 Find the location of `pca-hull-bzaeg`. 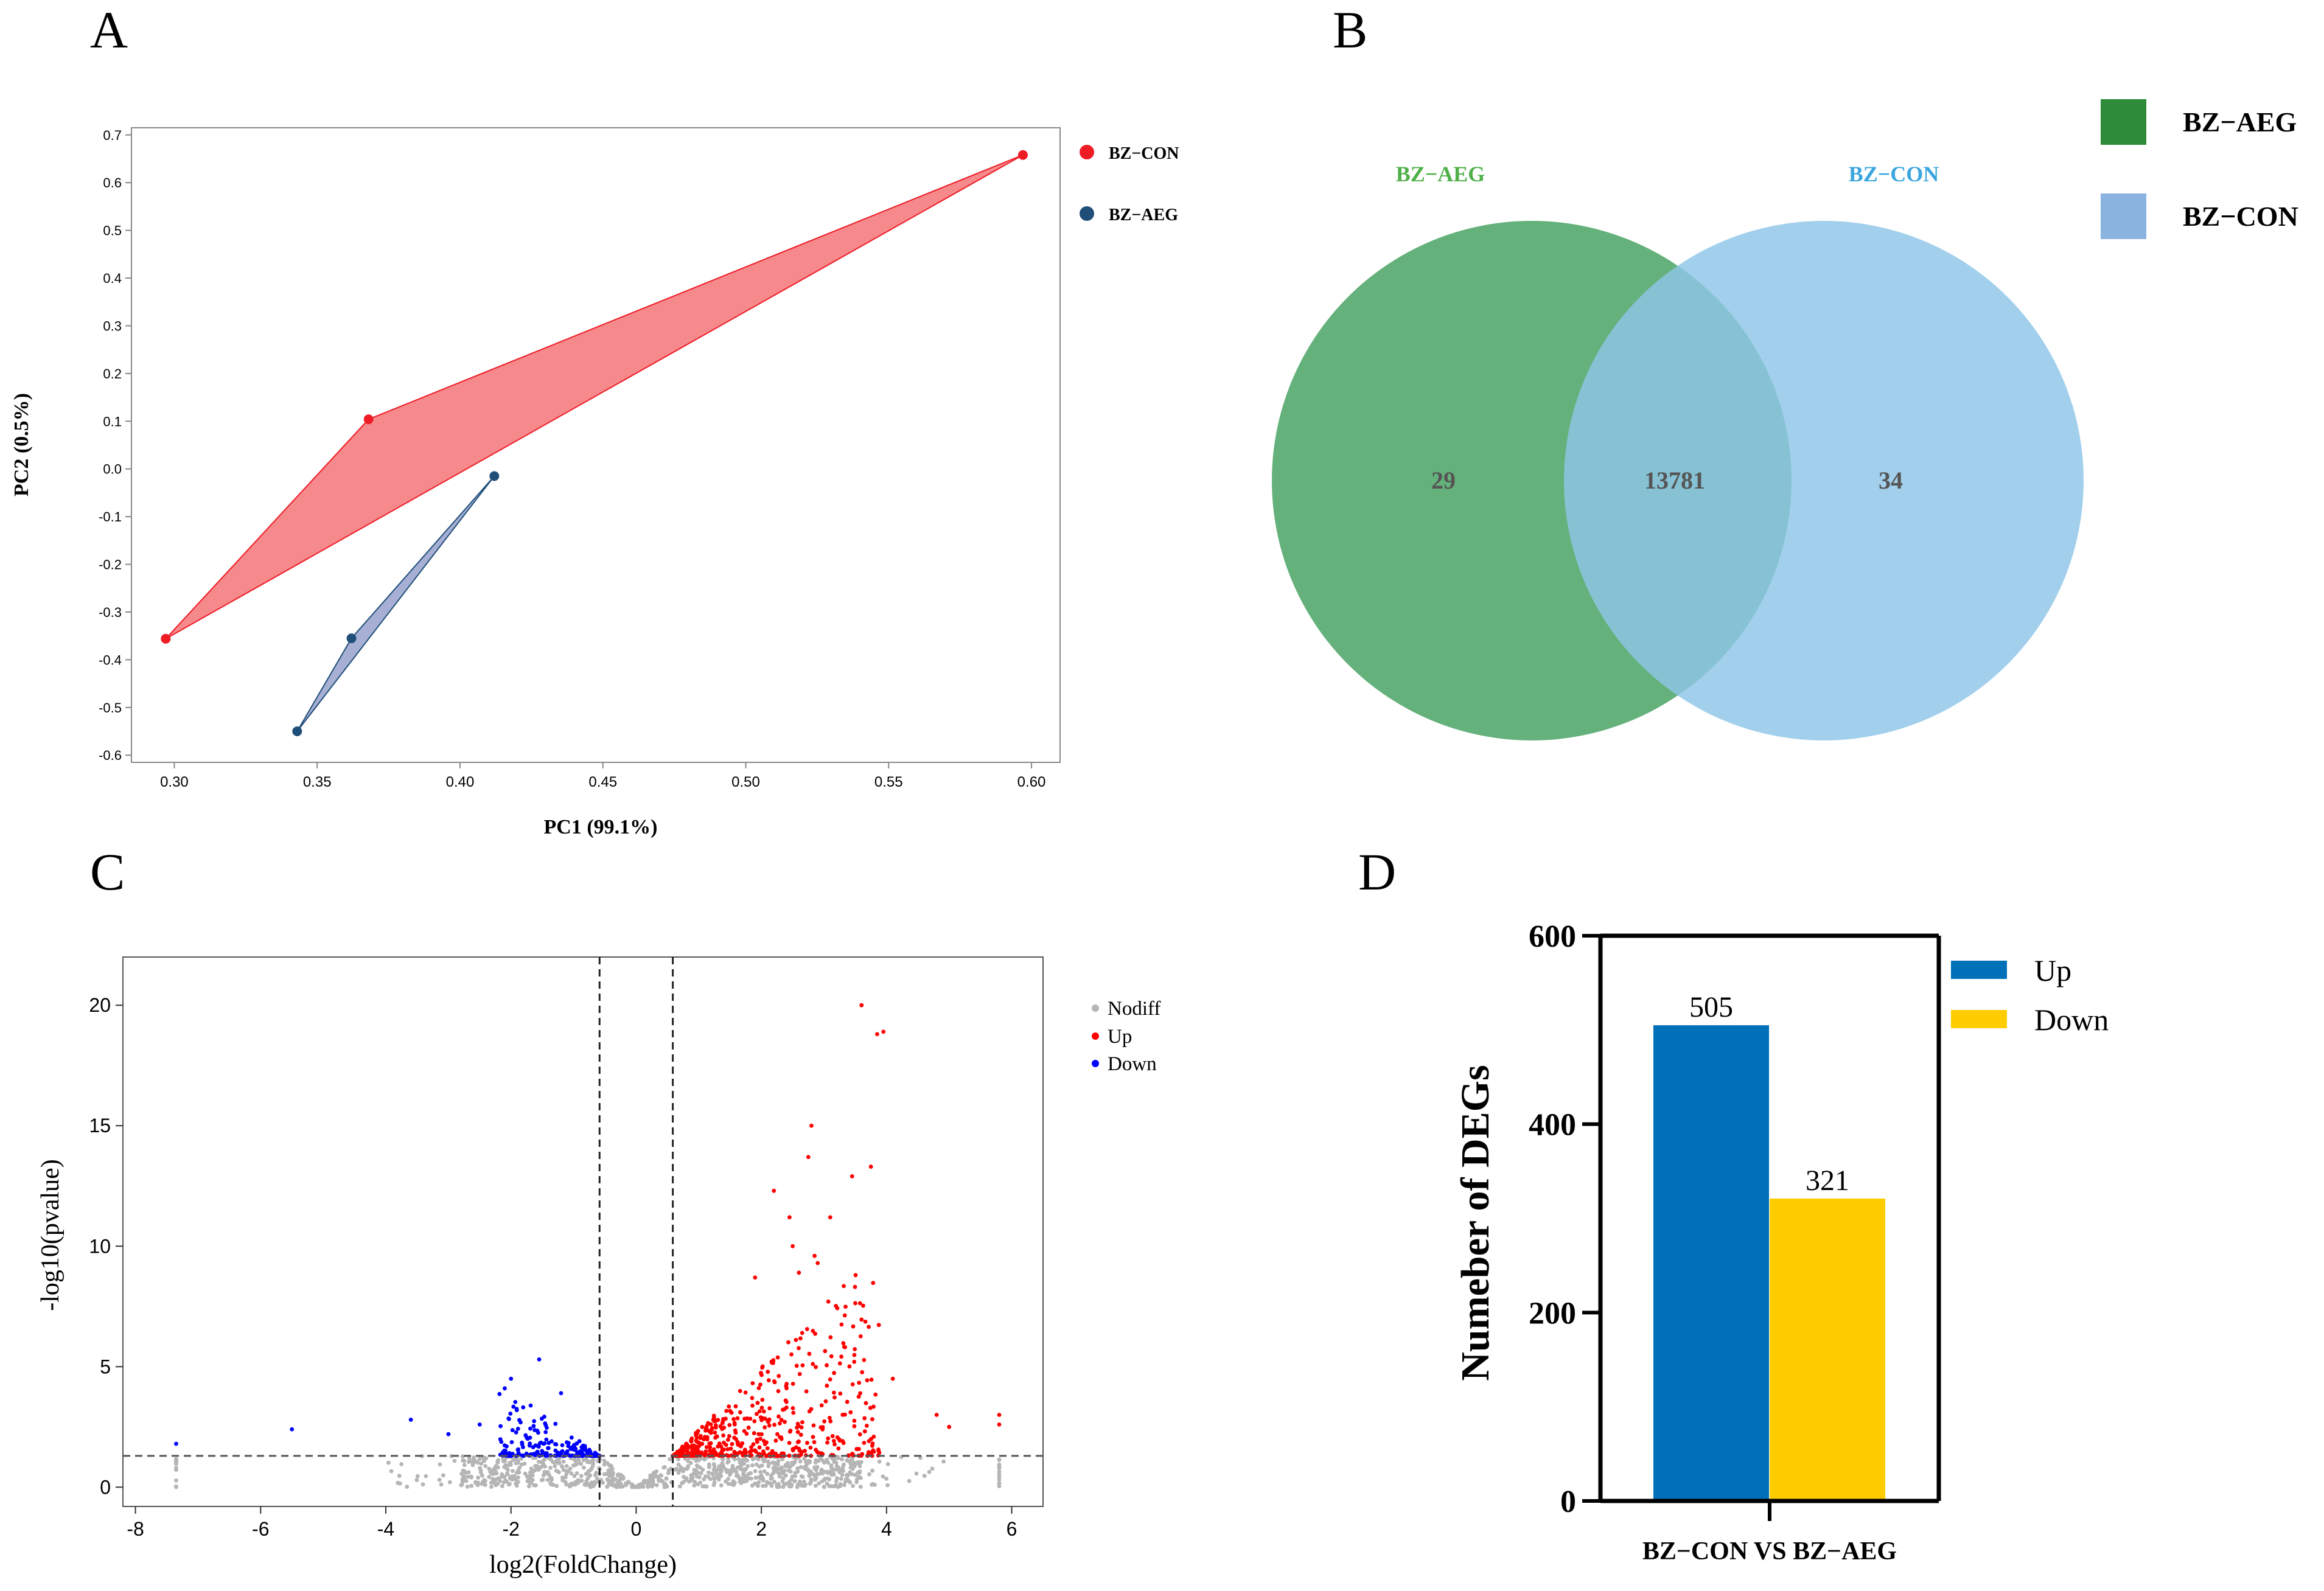

pca-hull-bzaeg is located at coordinates (395, 603).